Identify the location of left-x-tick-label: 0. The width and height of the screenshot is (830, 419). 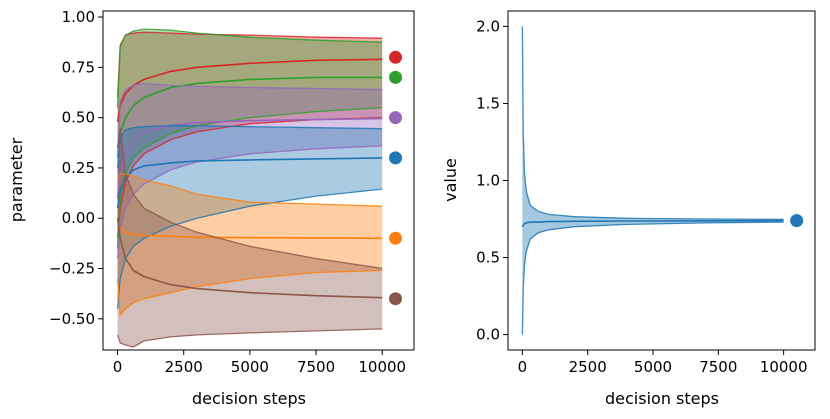
(118, 367).